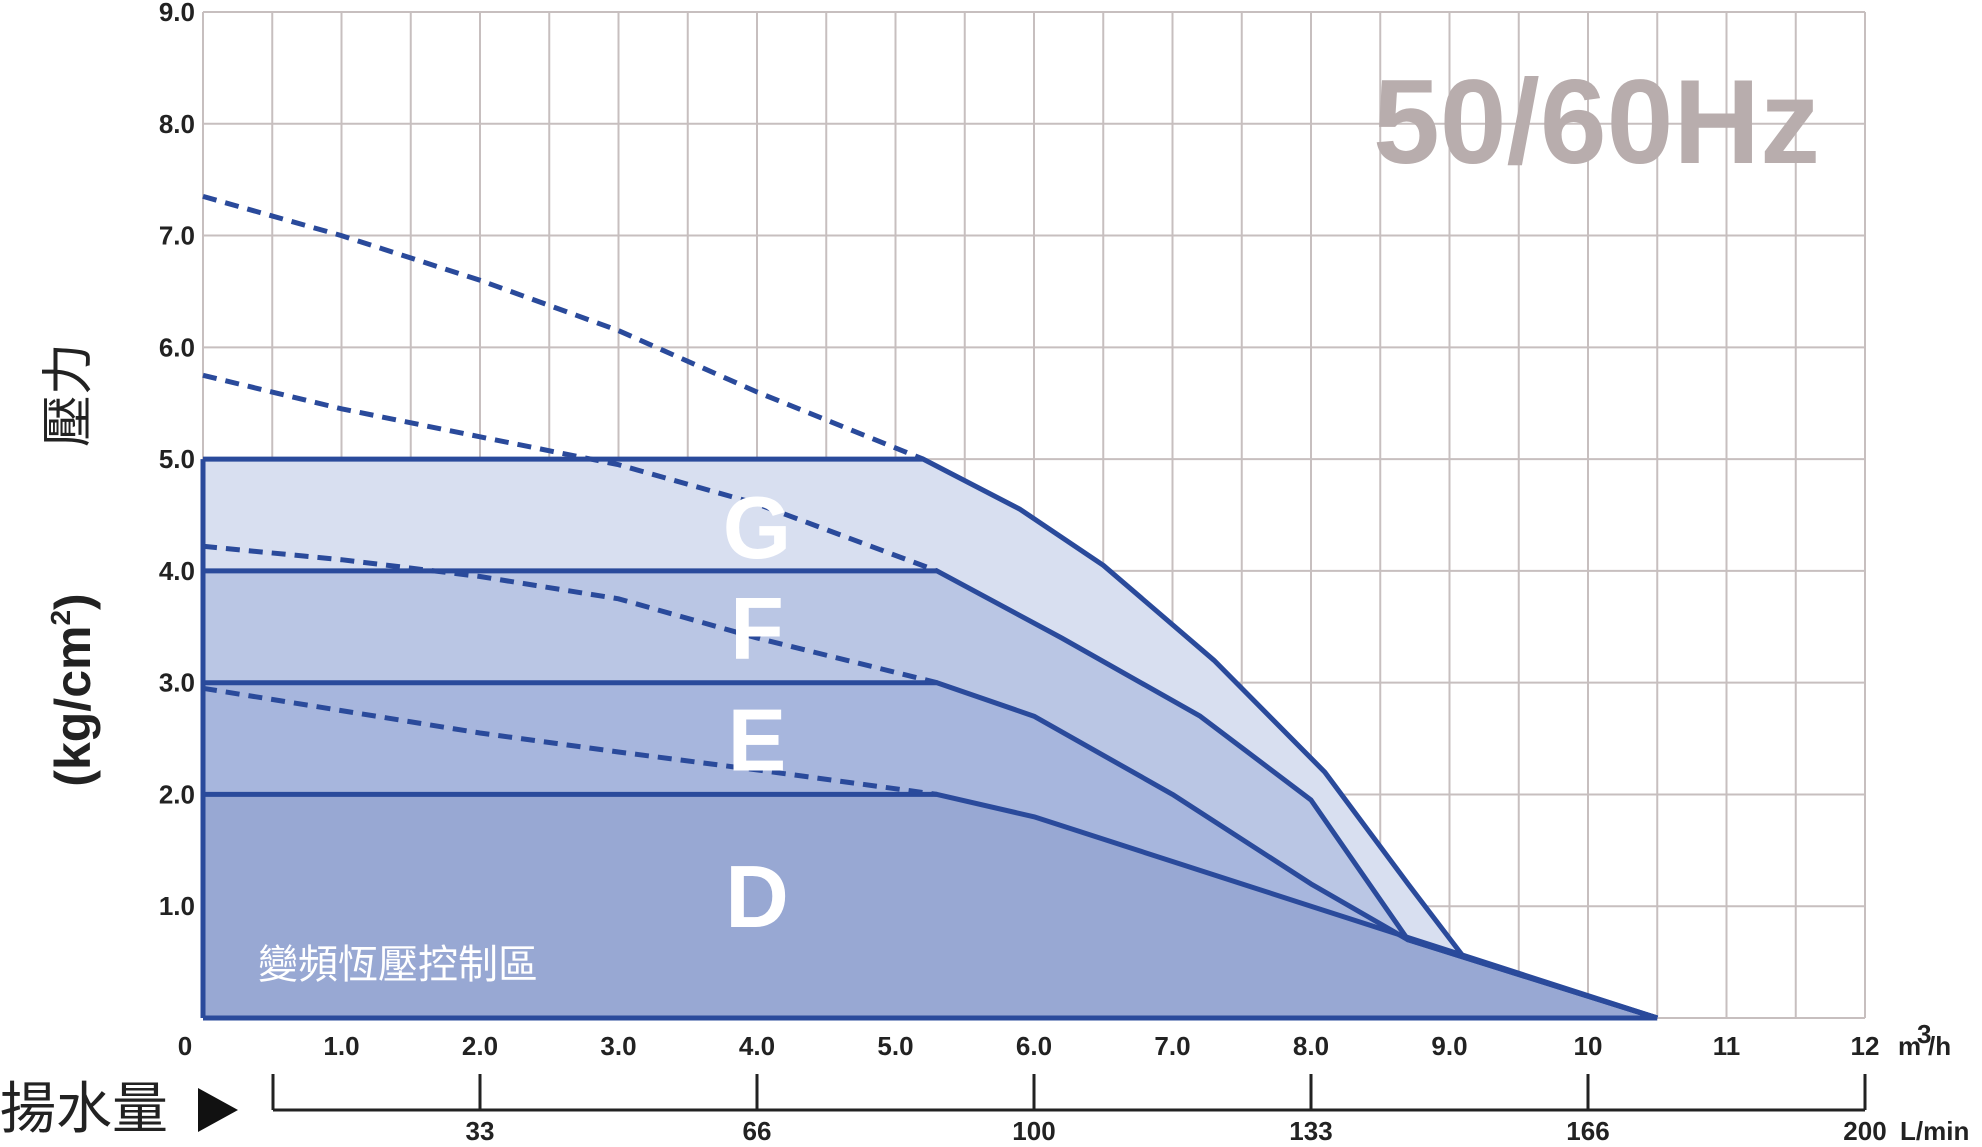 The height and width of the screenshot is (1147, 1982). What do you see at coordinates (177, 13) in the screenshot?
I see `y-tick-label: 9.0` at bounding box center [177, 13].